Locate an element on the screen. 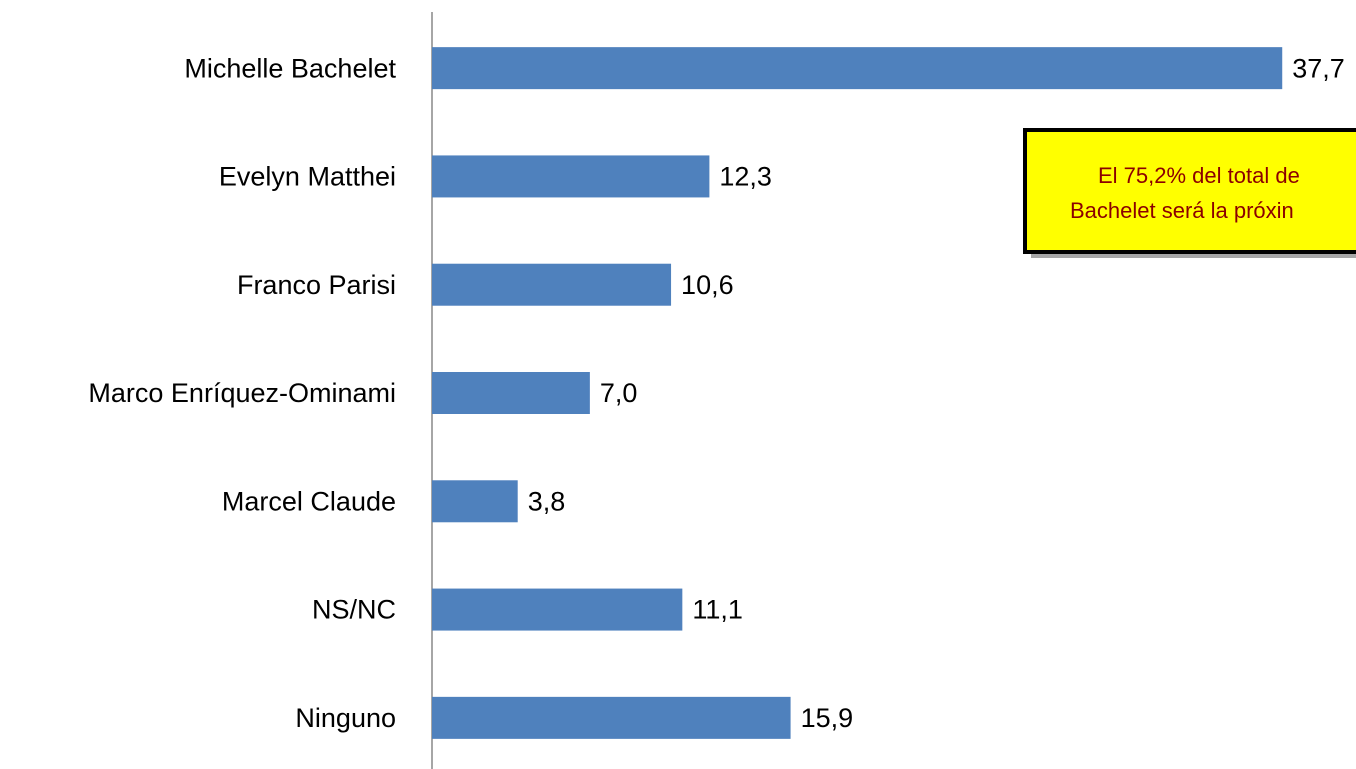  annotation-text: El 75,2% del total de is located at coordinates (1199, 175).